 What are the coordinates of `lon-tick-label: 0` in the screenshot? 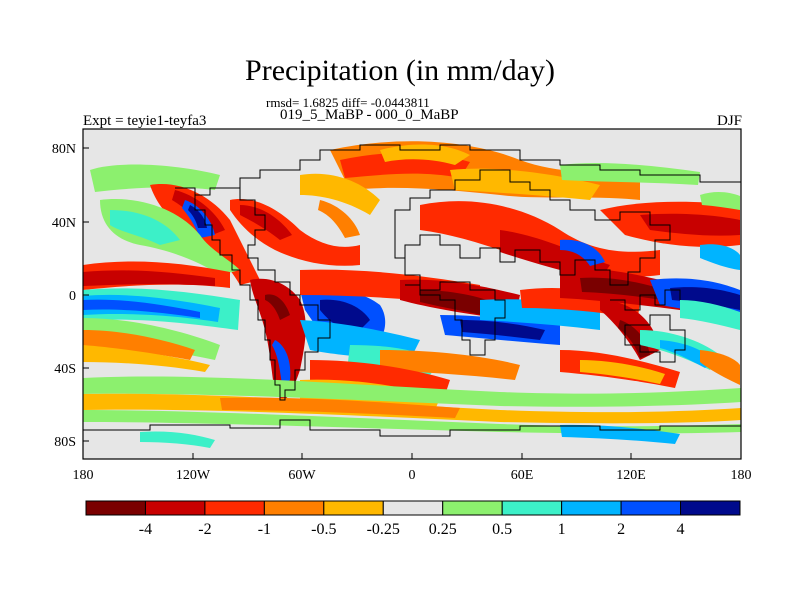 It's located at (412, 475).